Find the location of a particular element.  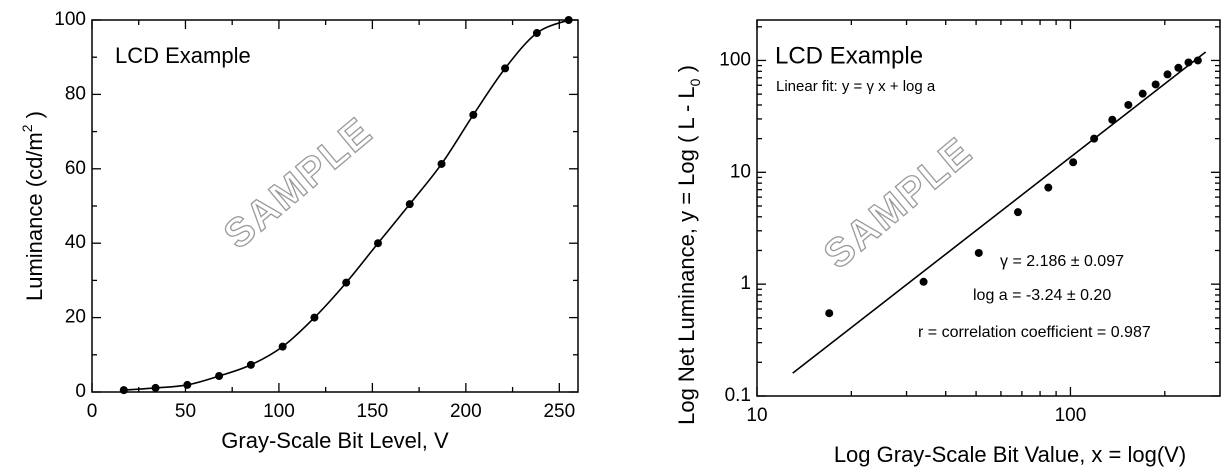

y-axis-title-part: Log Net Luminance, y = Log ( L - L is located at coordinates (686, 255).